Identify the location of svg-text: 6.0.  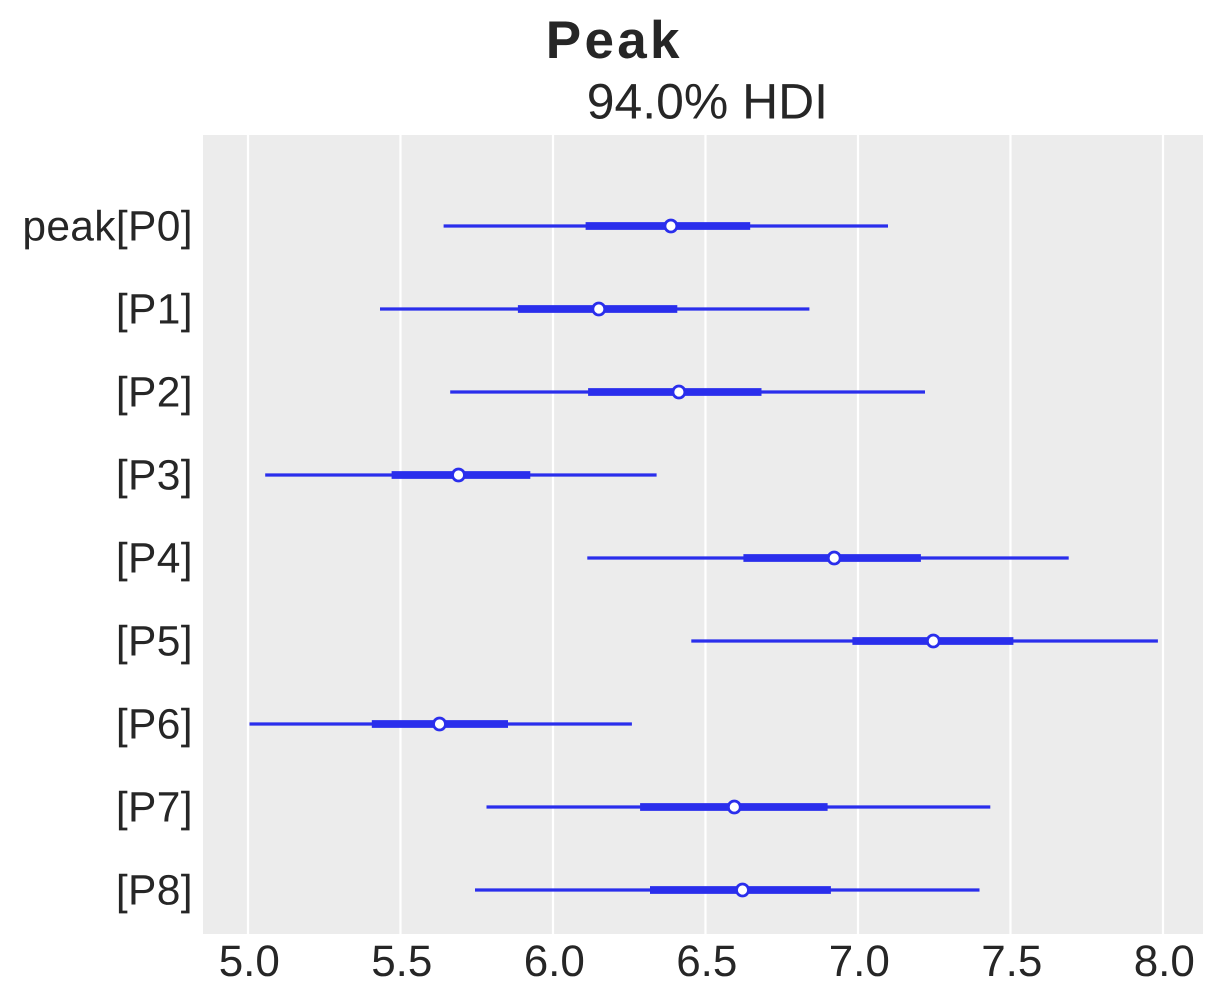
(554, 961).